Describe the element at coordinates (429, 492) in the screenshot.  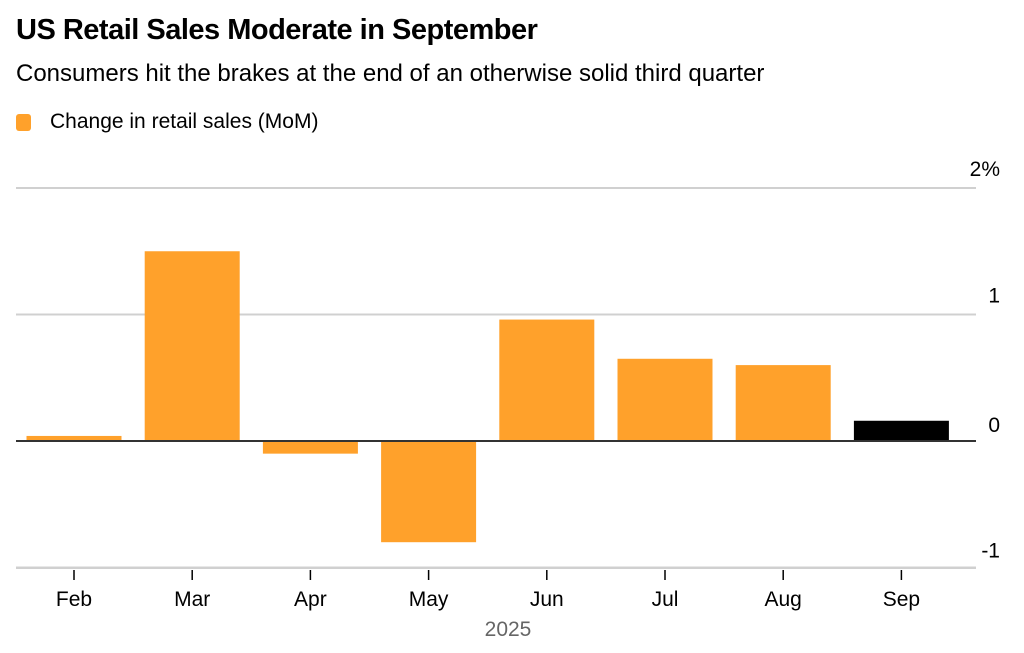
I see `bar-may` at that location.